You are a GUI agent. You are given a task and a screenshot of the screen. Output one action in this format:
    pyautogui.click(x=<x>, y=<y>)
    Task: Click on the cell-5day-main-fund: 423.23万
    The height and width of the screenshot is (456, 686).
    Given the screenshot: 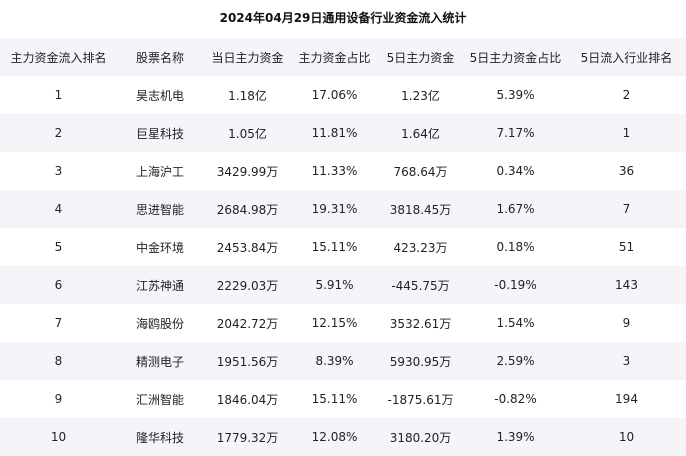 What is the action you would take?
    pyautogui.click(x=420, y=247)
    